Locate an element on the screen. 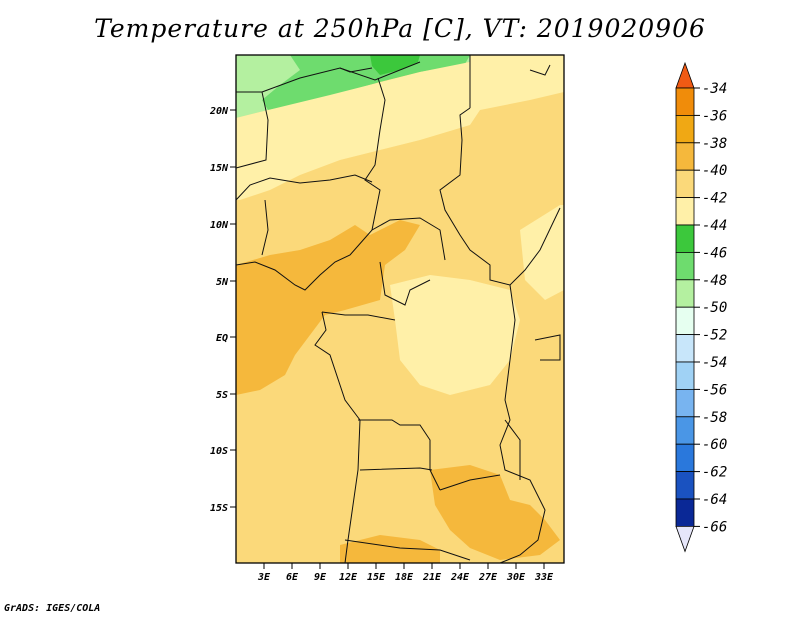  lat-label-20n: 20N is located at coordinates (219, 111).